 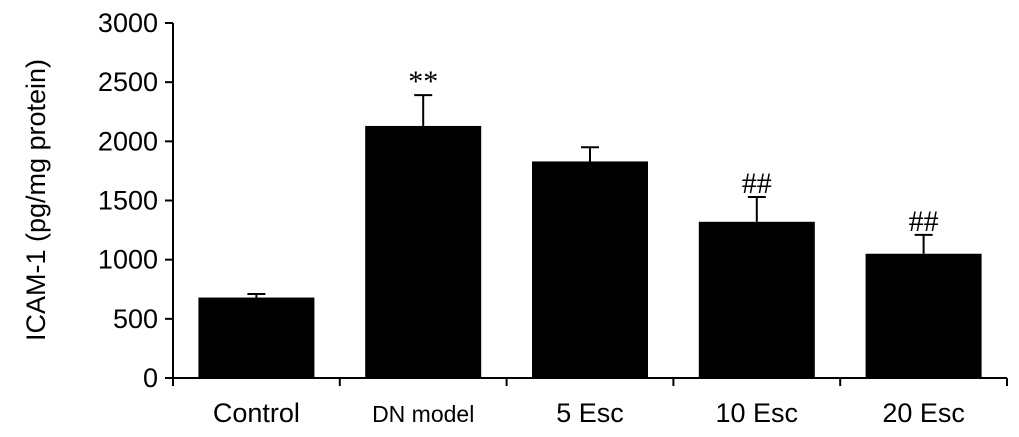 I want to click on bar-dn-model, so click(x=423, y=251).